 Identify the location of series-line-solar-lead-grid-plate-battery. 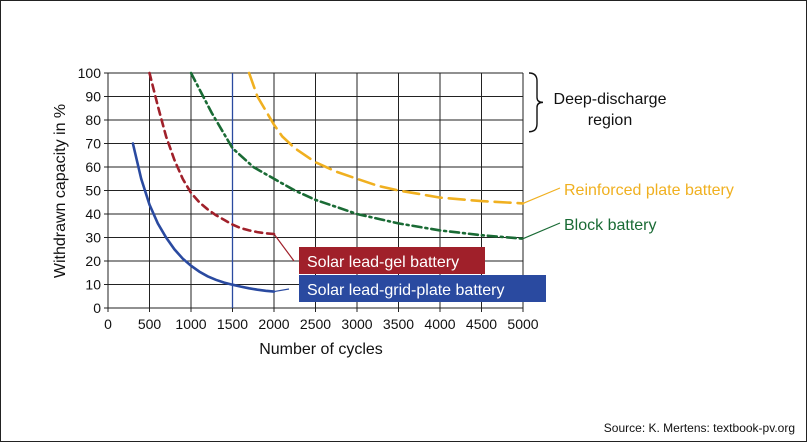
(203, 217).